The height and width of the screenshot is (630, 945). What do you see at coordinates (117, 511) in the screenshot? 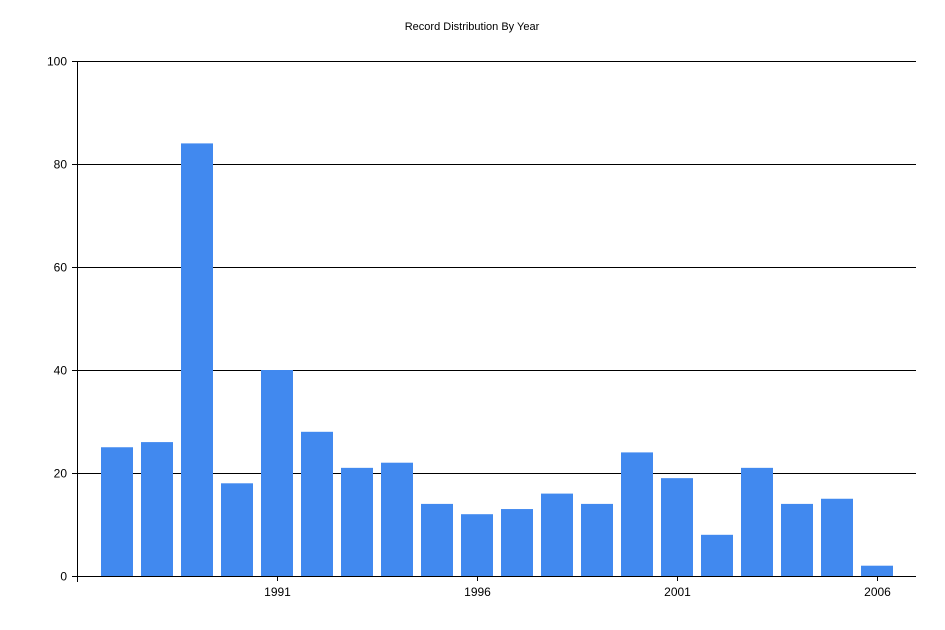
I see `bar-1987` at bounding box center [117, 511].